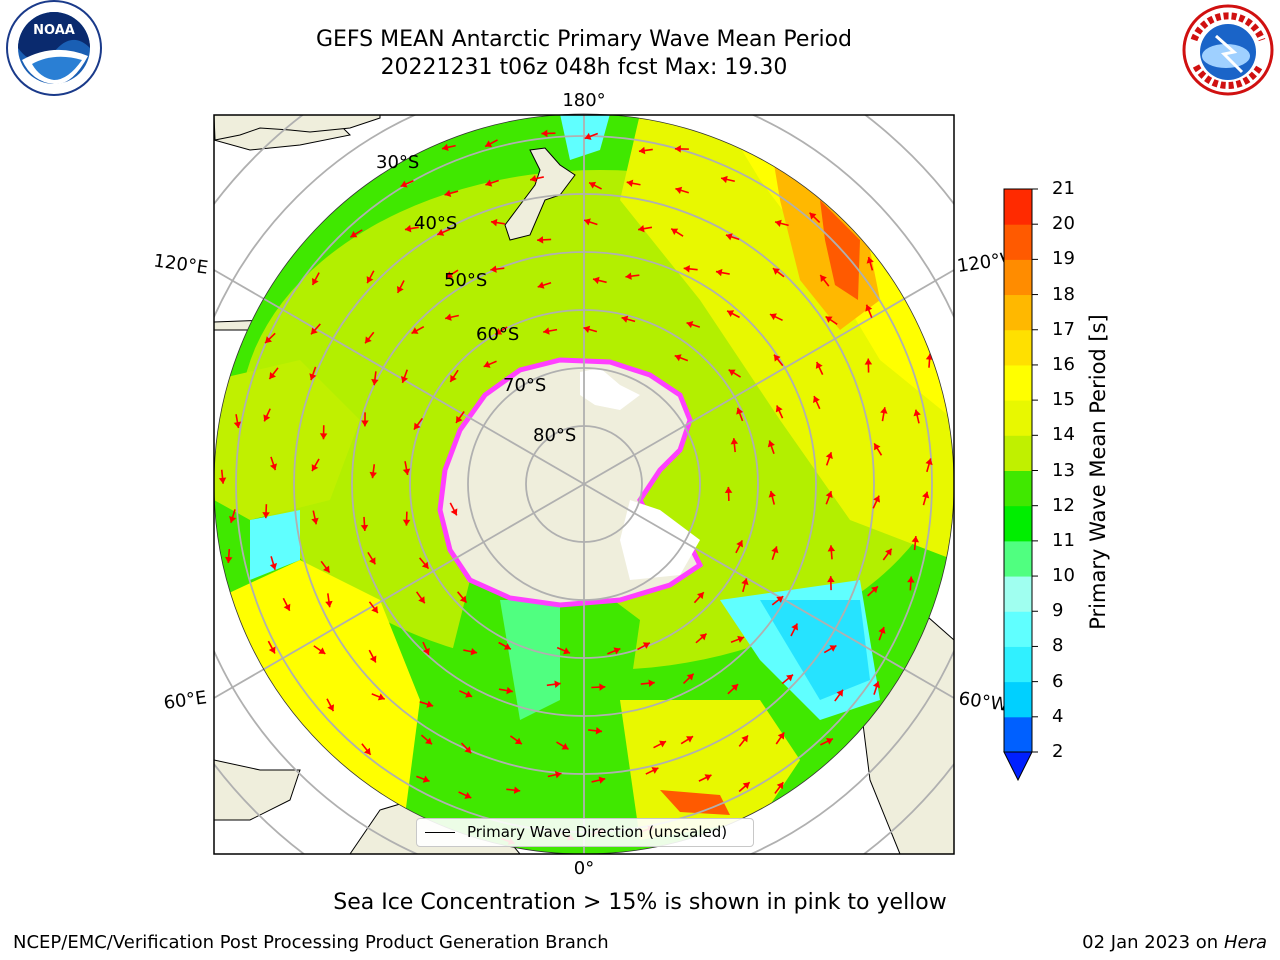 The image size is (1280, 960). Describe the element at coordinates (440, 832) in the screenshot. I see `legend-line-sample` at that location.